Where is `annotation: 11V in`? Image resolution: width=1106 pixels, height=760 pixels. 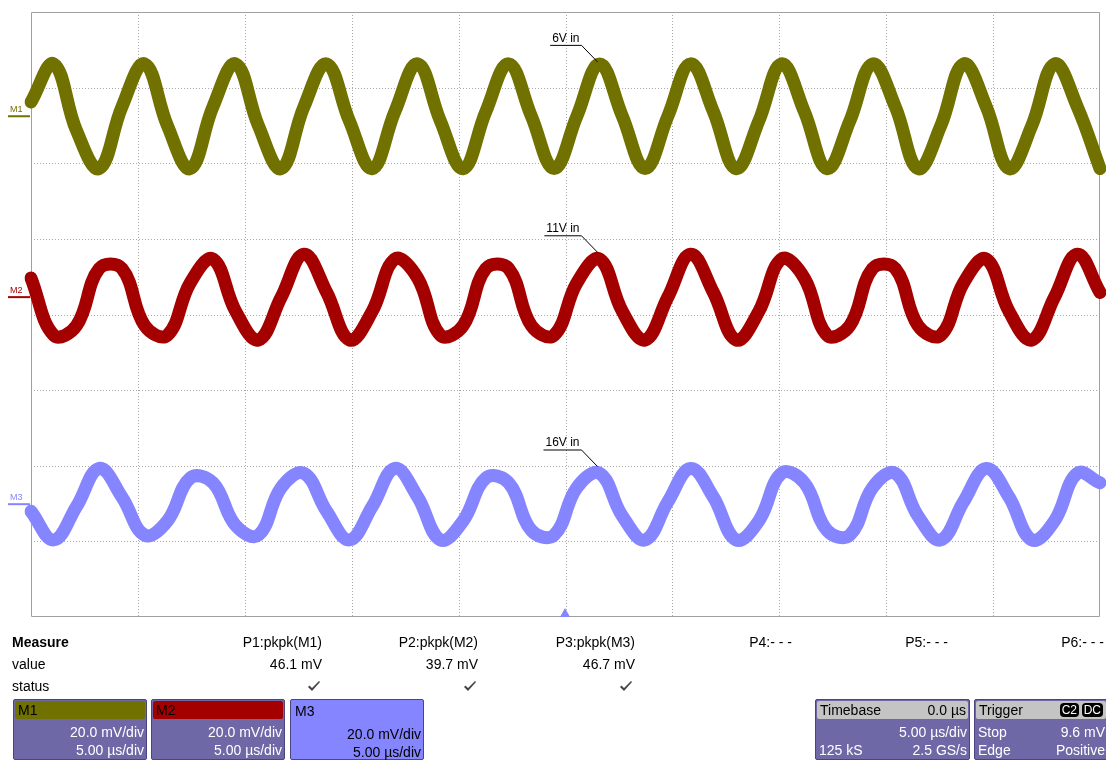
annotation: 11V in is located at coordinates (563, 228).